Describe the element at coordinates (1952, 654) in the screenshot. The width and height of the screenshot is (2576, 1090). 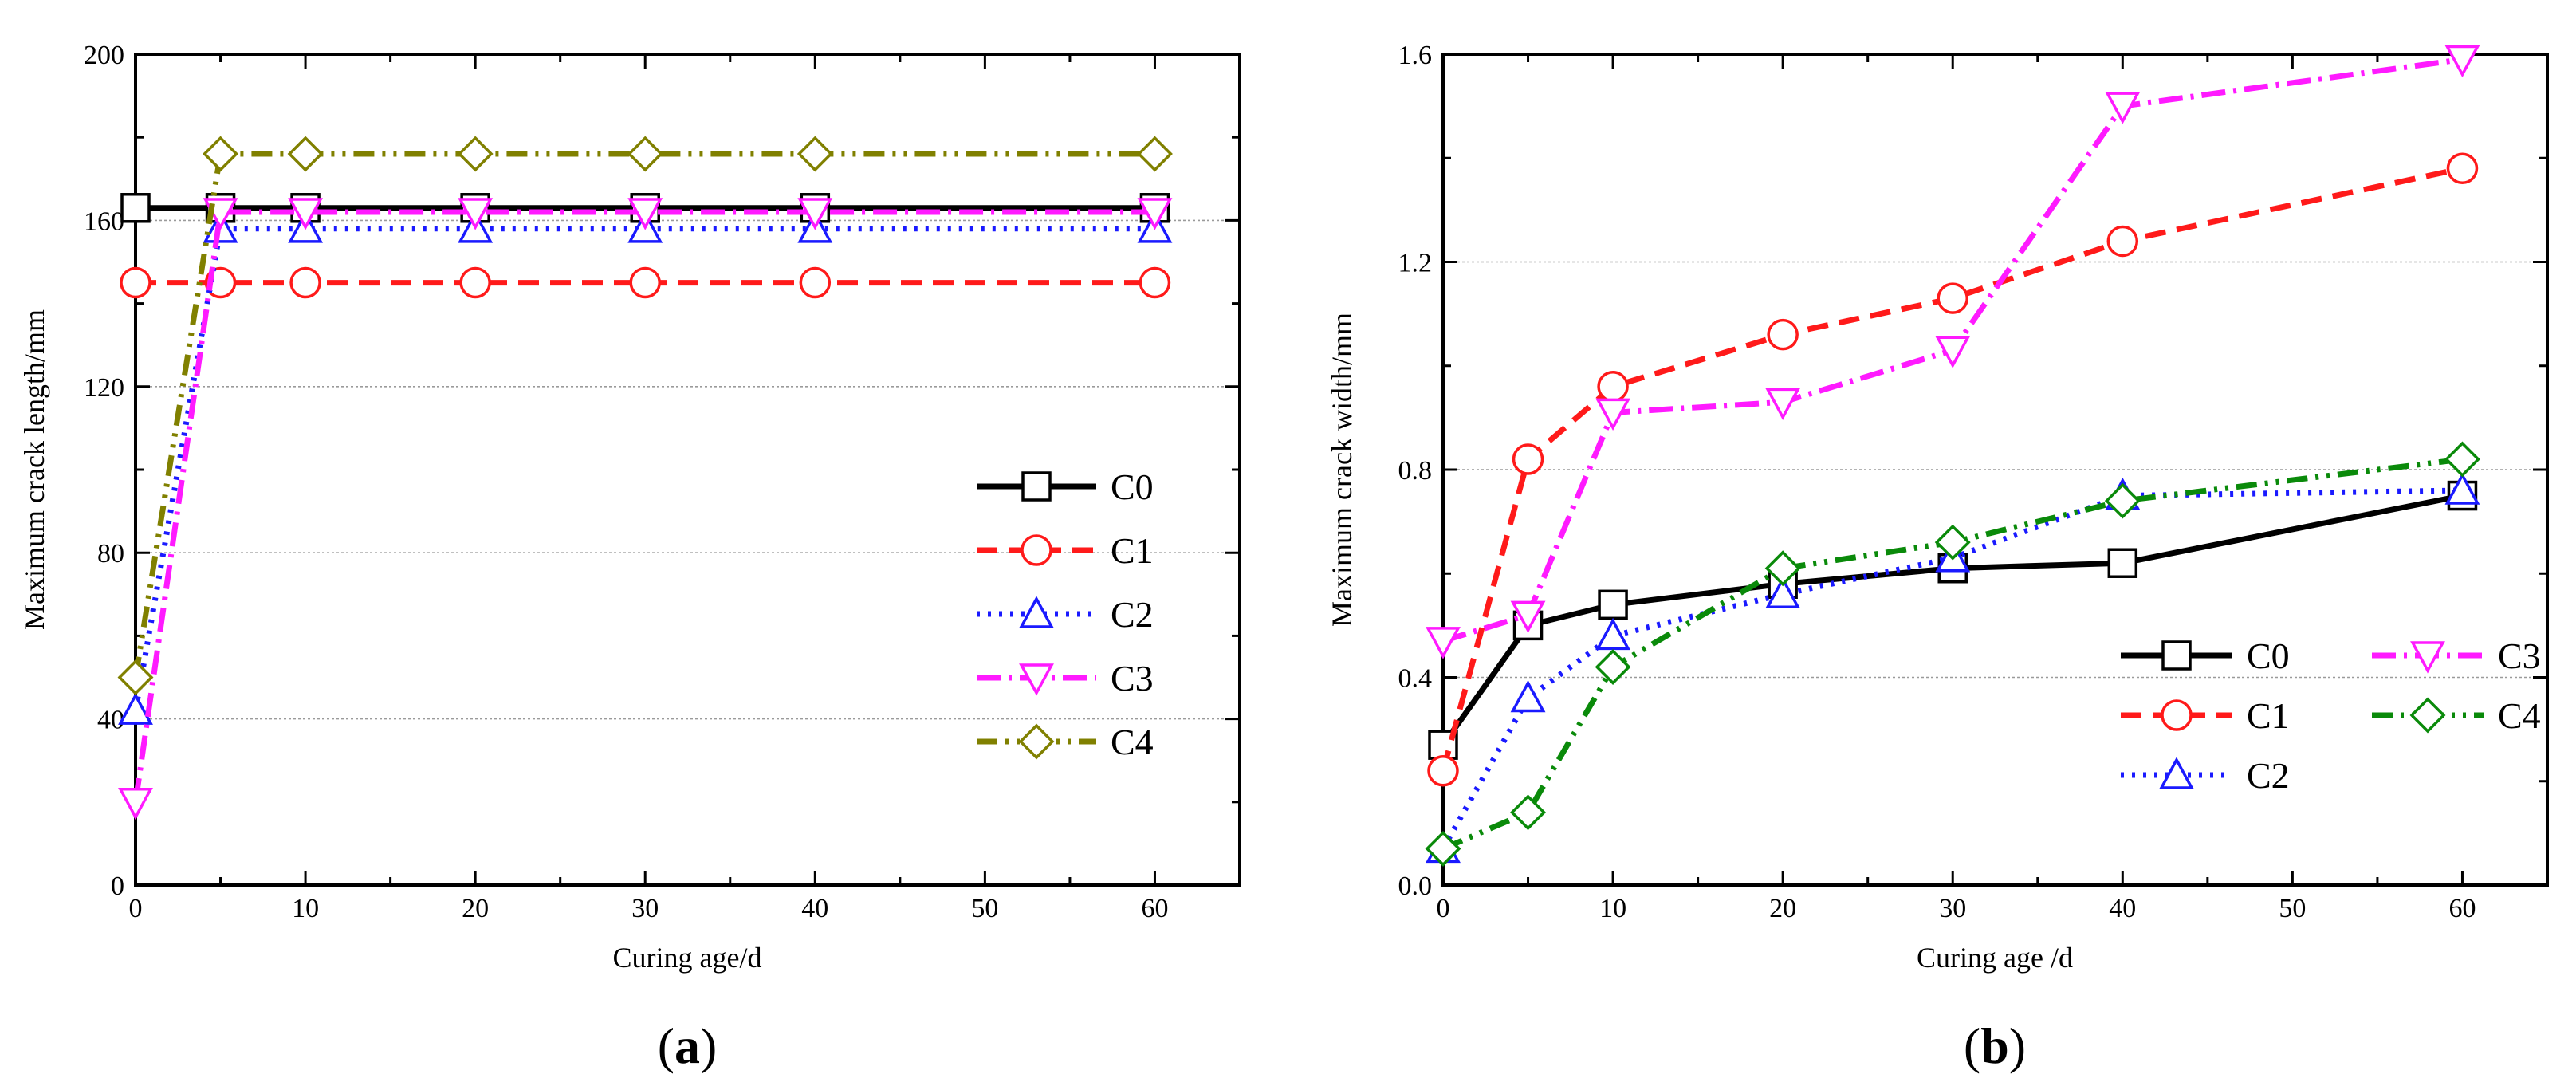
I see `series-line-b-c4` at that location.